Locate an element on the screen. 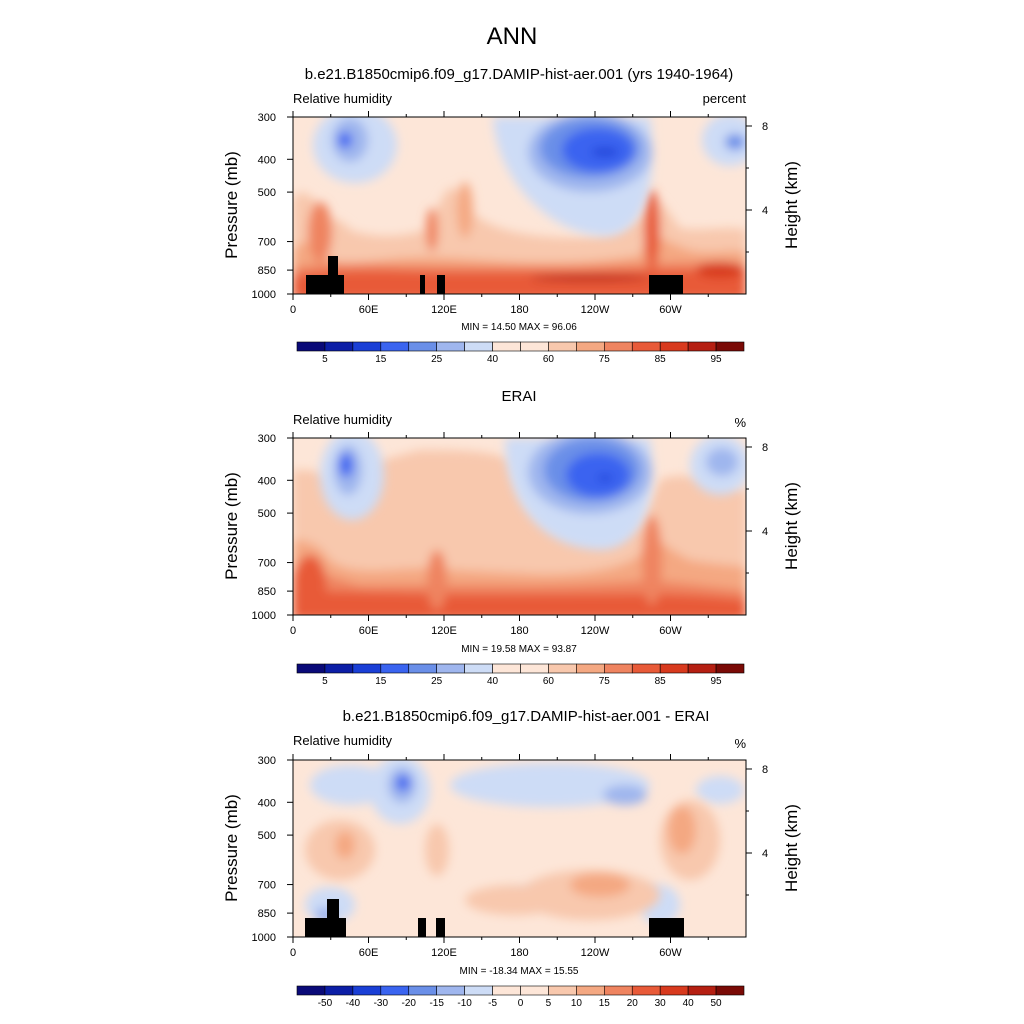 The width and height of the screenshot is (1024, 1024). colorbar-label: -15 is located at coordinates (436, 1003).